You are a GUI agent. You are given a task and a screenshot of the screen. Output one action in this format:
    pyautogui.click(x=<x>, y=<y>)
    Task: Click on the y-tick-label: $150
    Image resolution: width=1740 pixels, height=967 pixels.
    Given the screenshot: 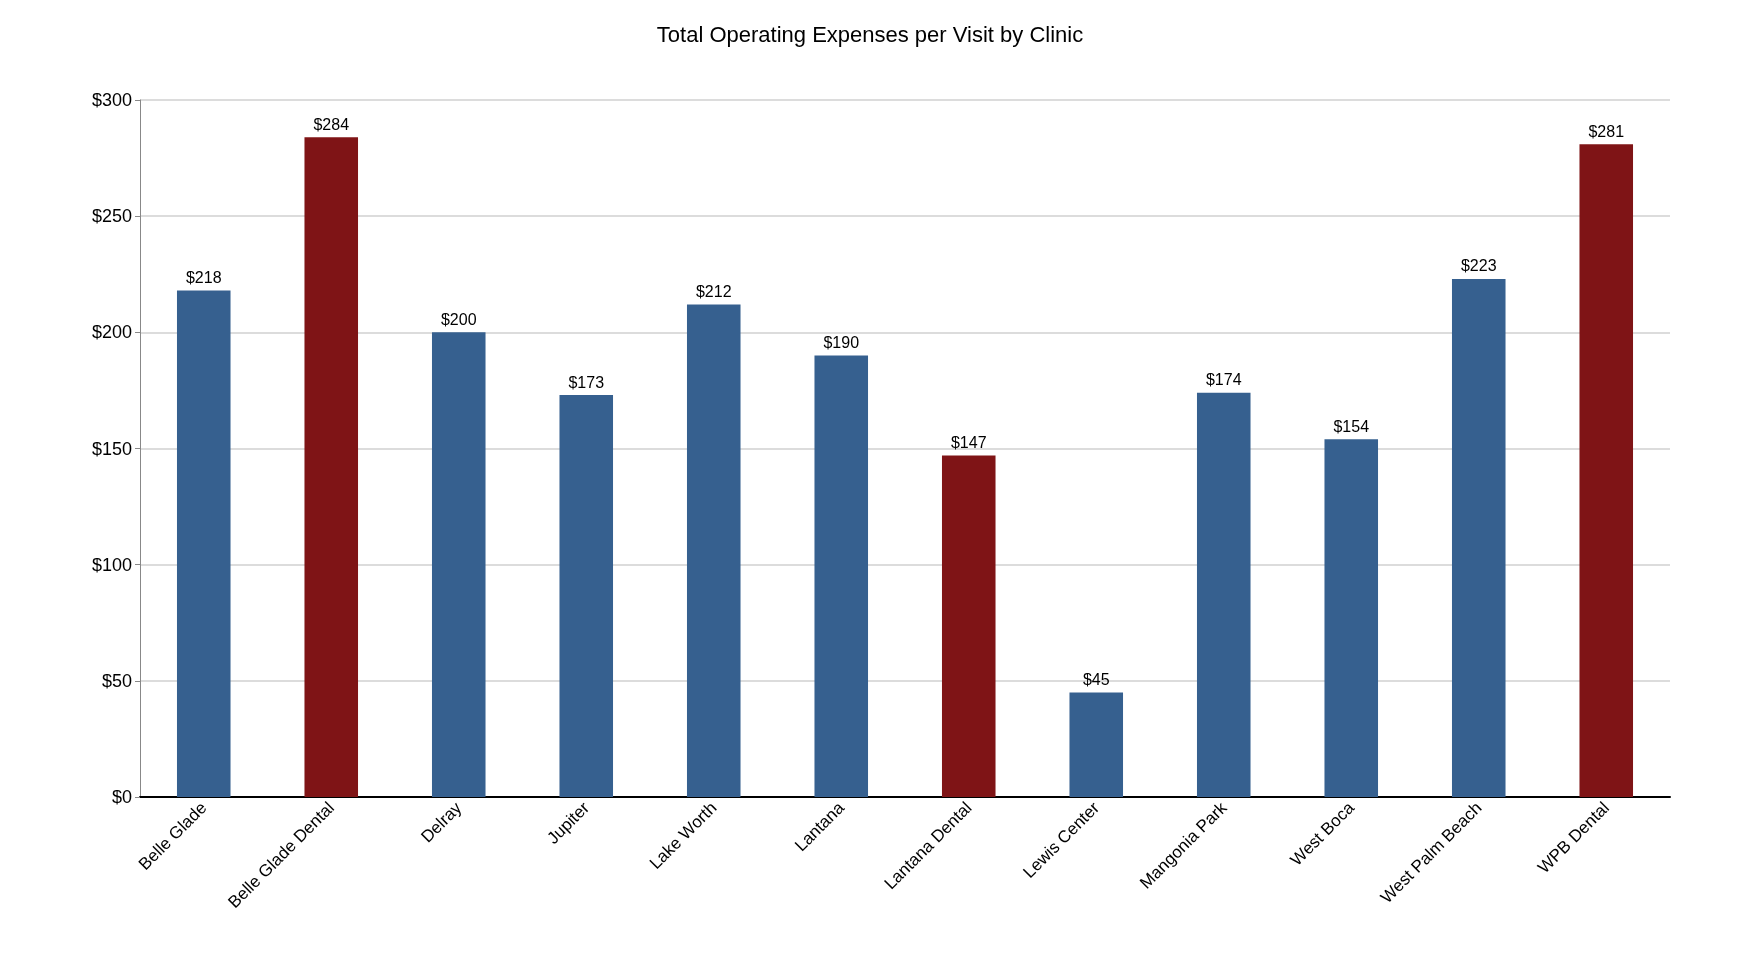 What is the action you would take?
    pyautogui.click(x=111, y=448)
    